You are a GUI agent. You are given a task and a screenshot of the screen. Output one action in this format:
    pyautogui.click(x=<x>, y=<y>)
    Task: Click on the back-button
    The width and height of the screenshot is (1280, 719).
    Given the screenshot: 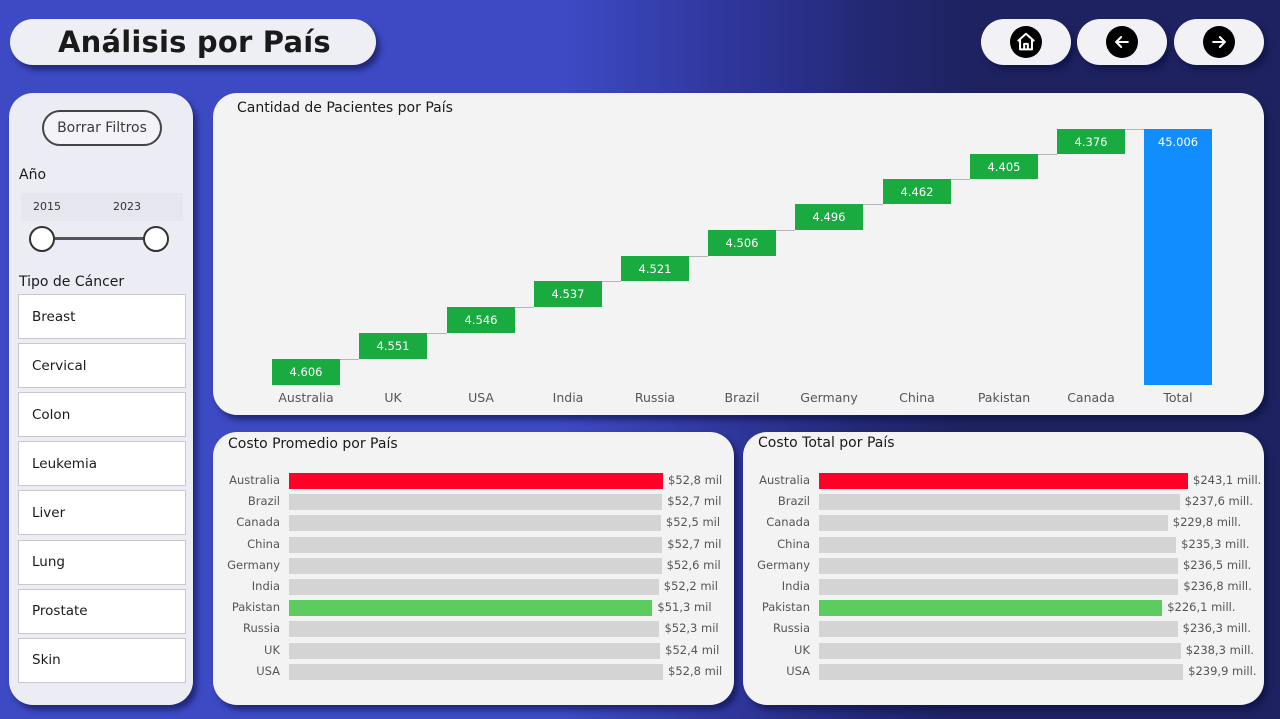 What is the action you would take?
    pyautogui.click(x=1122, y=42)
    